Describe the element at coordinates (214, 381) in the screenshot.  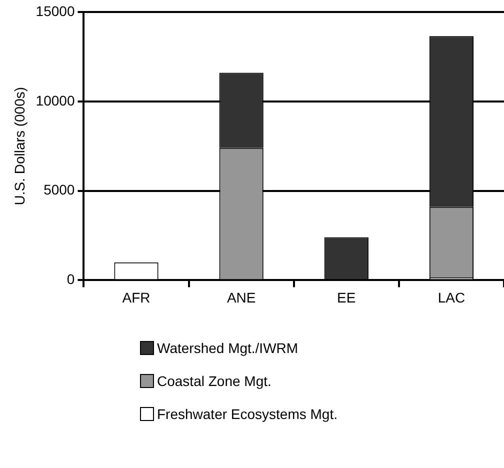
I see `legend-label: Coastal Zone Mgt.` at that location.